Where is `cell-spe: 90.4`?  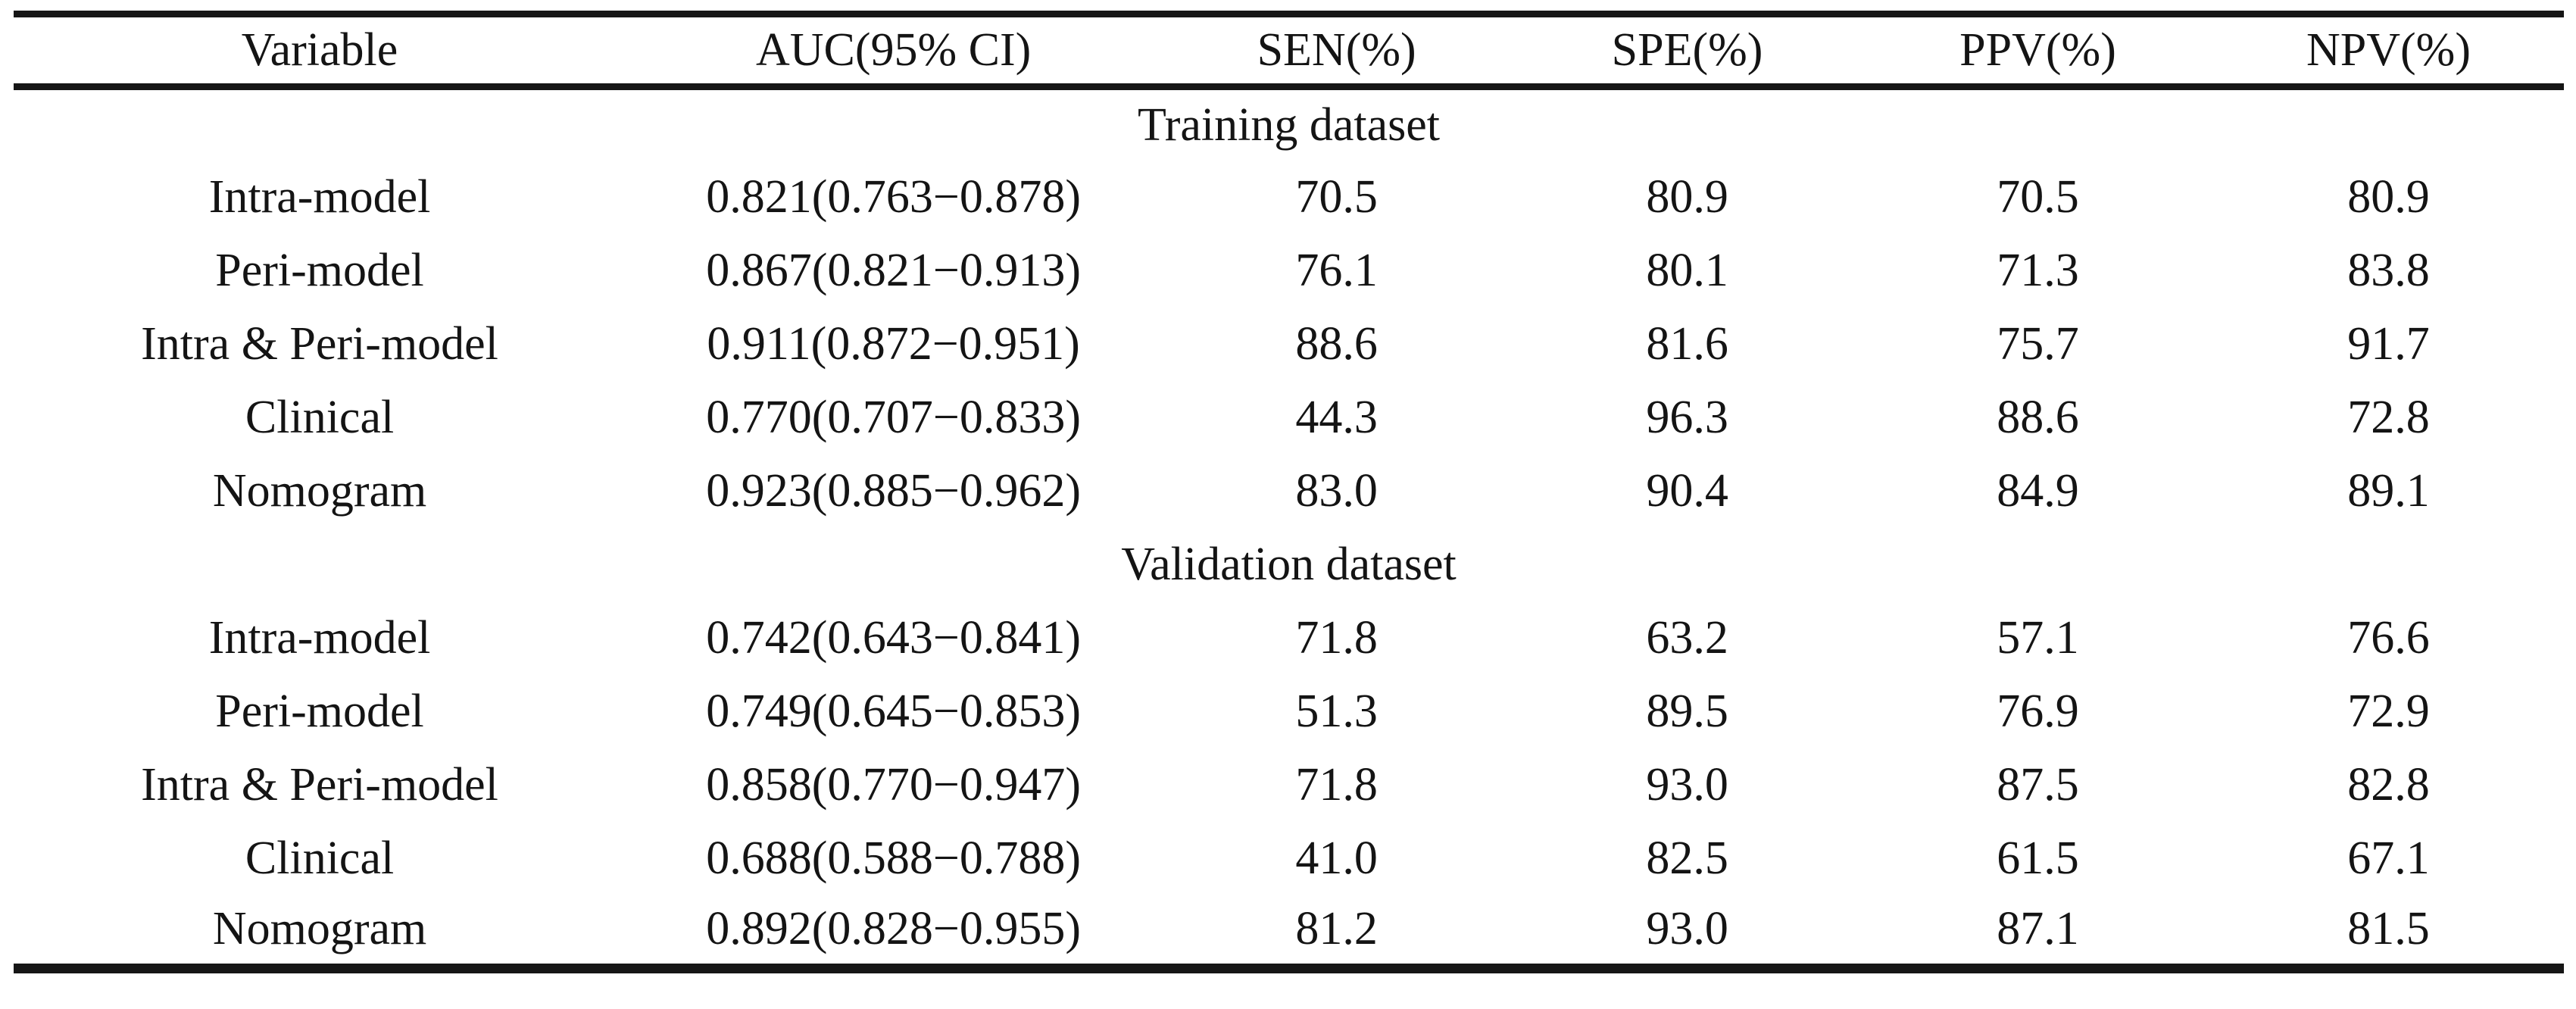 cell-spe: 90.4 is located at coordinates (1687, 490).